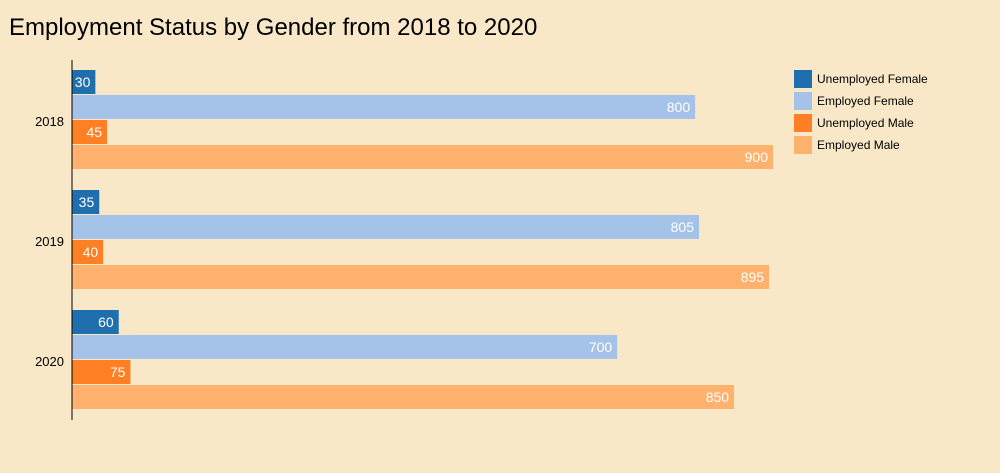 This screenshot has height=473, width=1000. I want to click on bar-employed-female-2018, so click(384, 107).